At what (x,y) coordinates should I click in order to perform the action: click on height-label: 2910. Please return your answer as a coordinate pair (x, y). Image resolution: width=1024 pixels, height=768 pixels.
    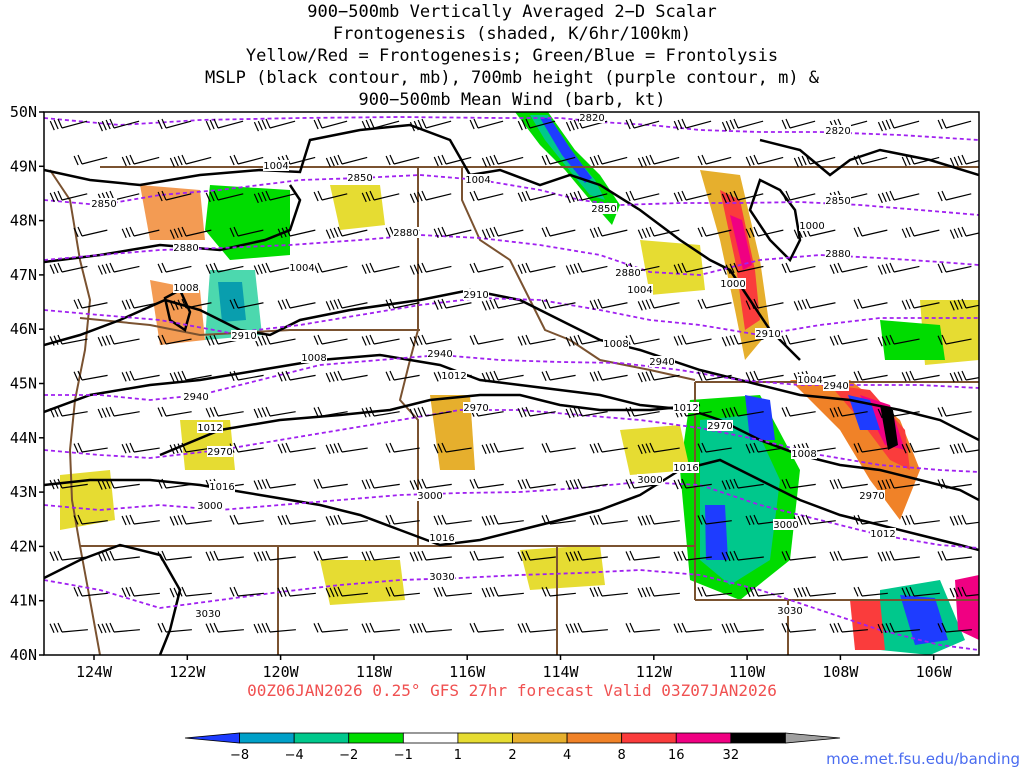
    Looking at the image, I should click on (475, 295).